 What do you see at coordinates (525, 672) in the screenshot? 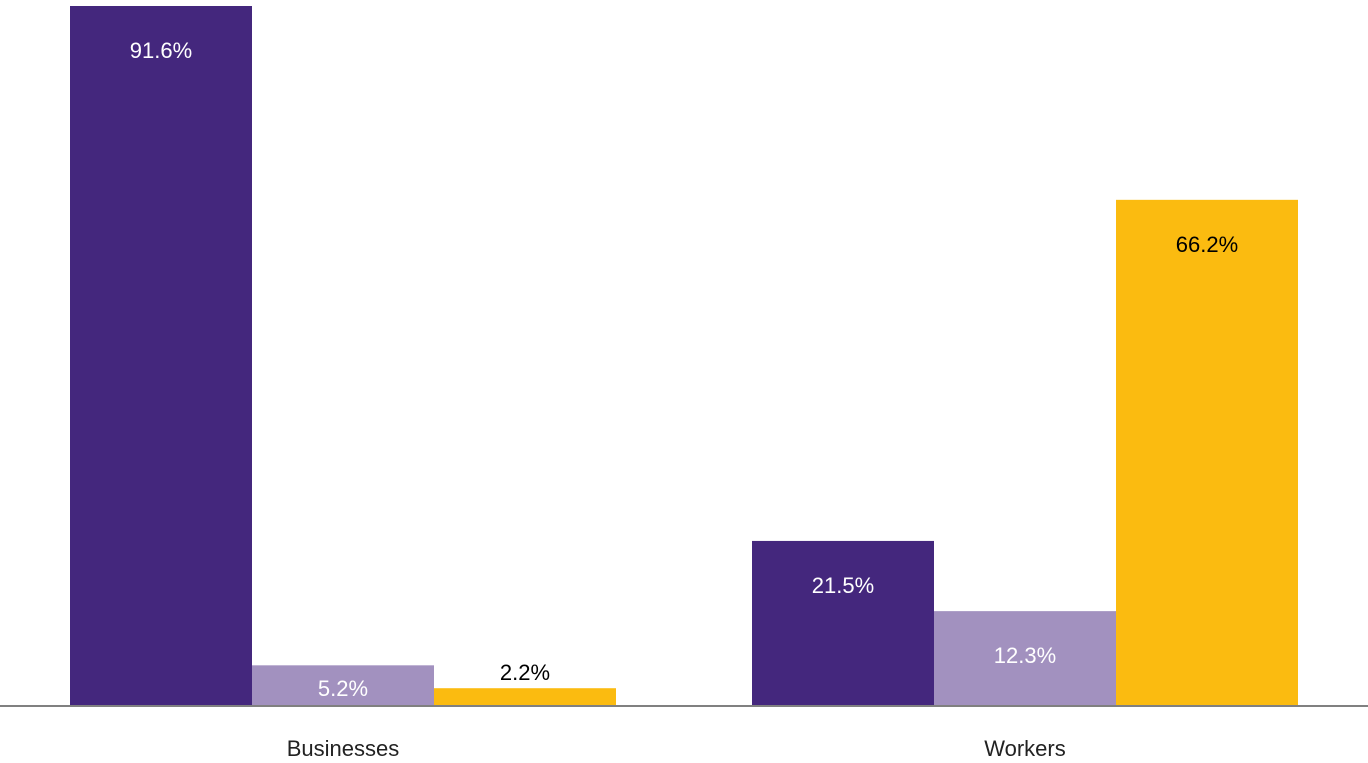
I see `data-label-businesses-series-3: 2.2%` at bounding box center [525, 672].